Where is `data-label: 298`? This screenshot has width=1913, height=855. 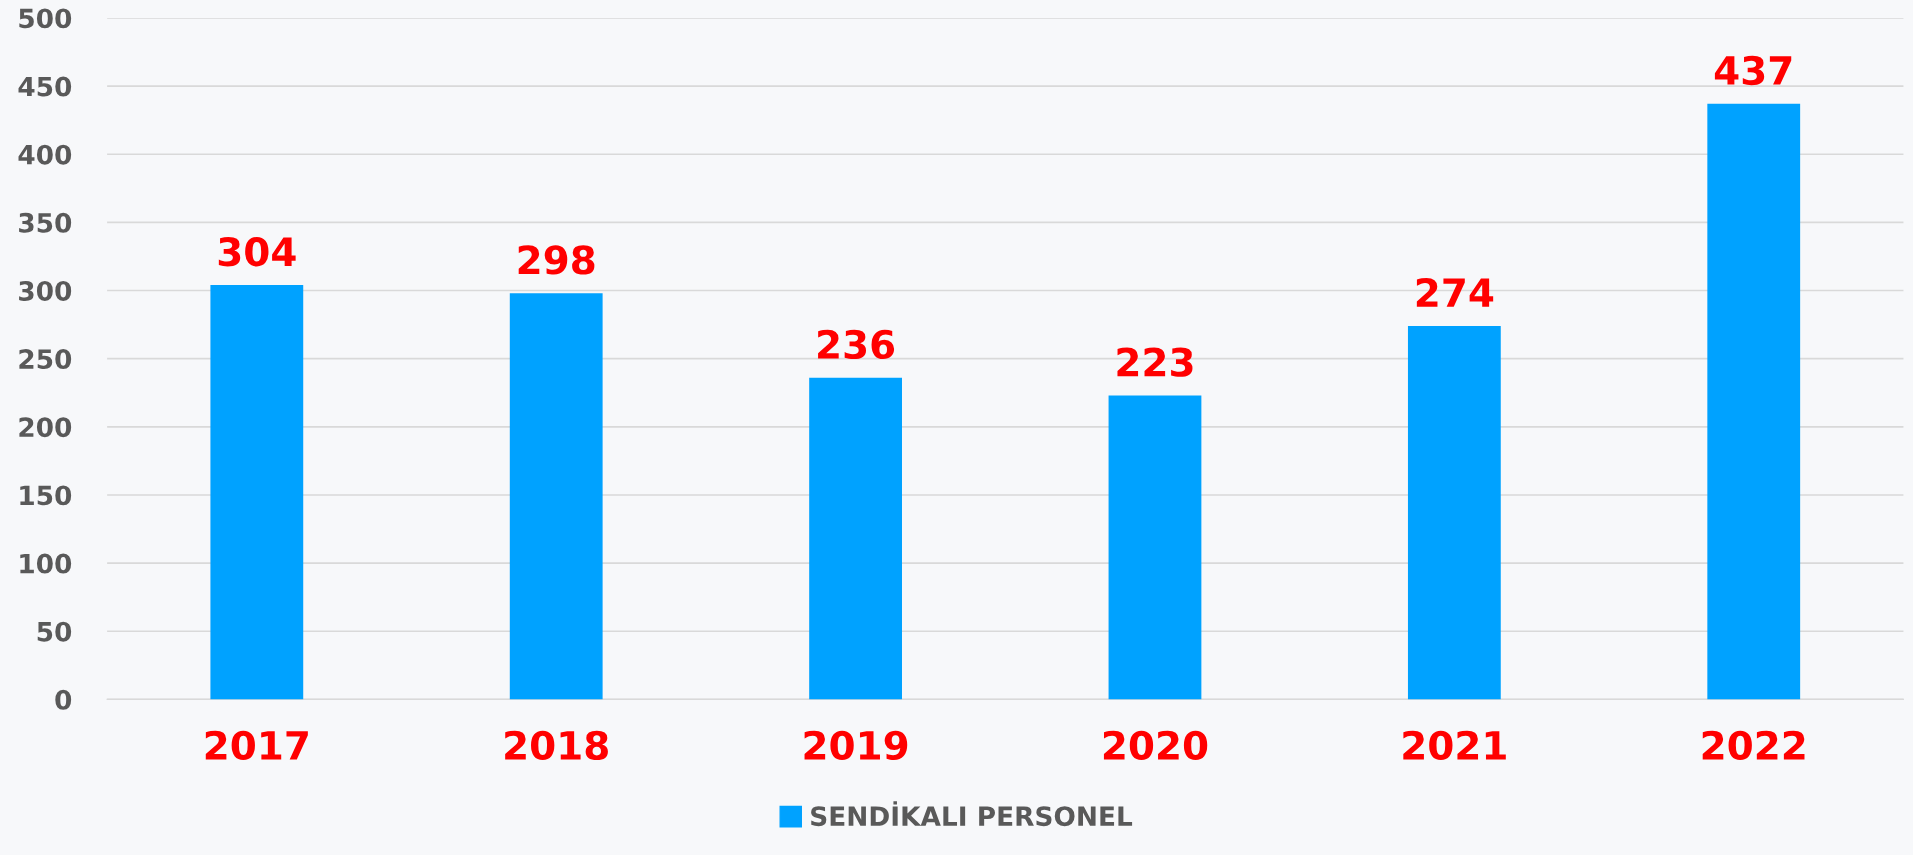
data-label: 298 is located at coordinates (556, 260).